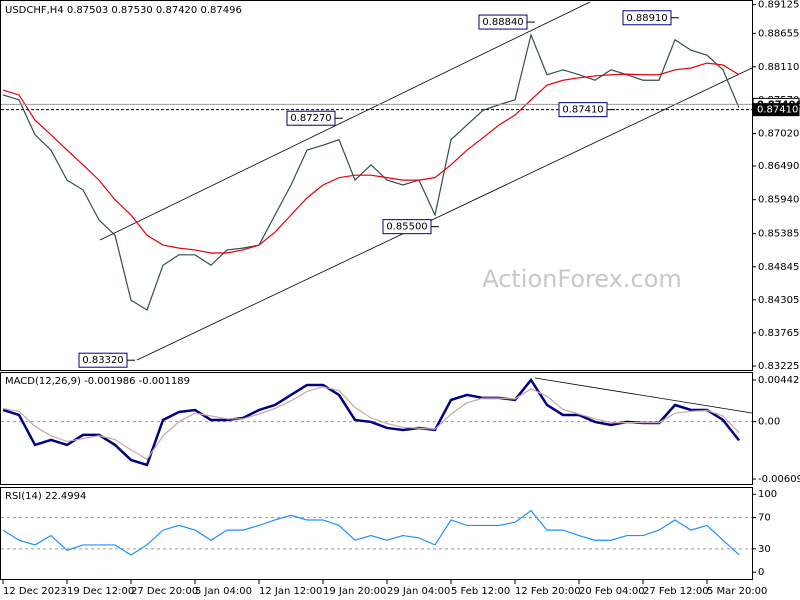  I want to click on y-tick-label: 0.85385, so click(778, 234).